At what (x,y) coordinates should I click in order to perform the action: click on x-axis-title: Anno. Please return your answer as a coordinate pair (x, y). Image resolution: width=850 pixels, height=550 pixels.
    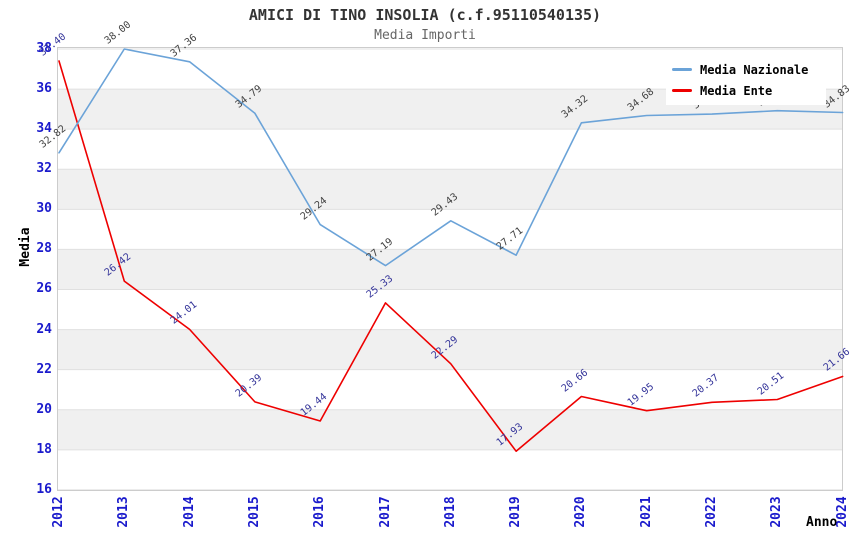
    Looking at the image, I should click on (822, 522).